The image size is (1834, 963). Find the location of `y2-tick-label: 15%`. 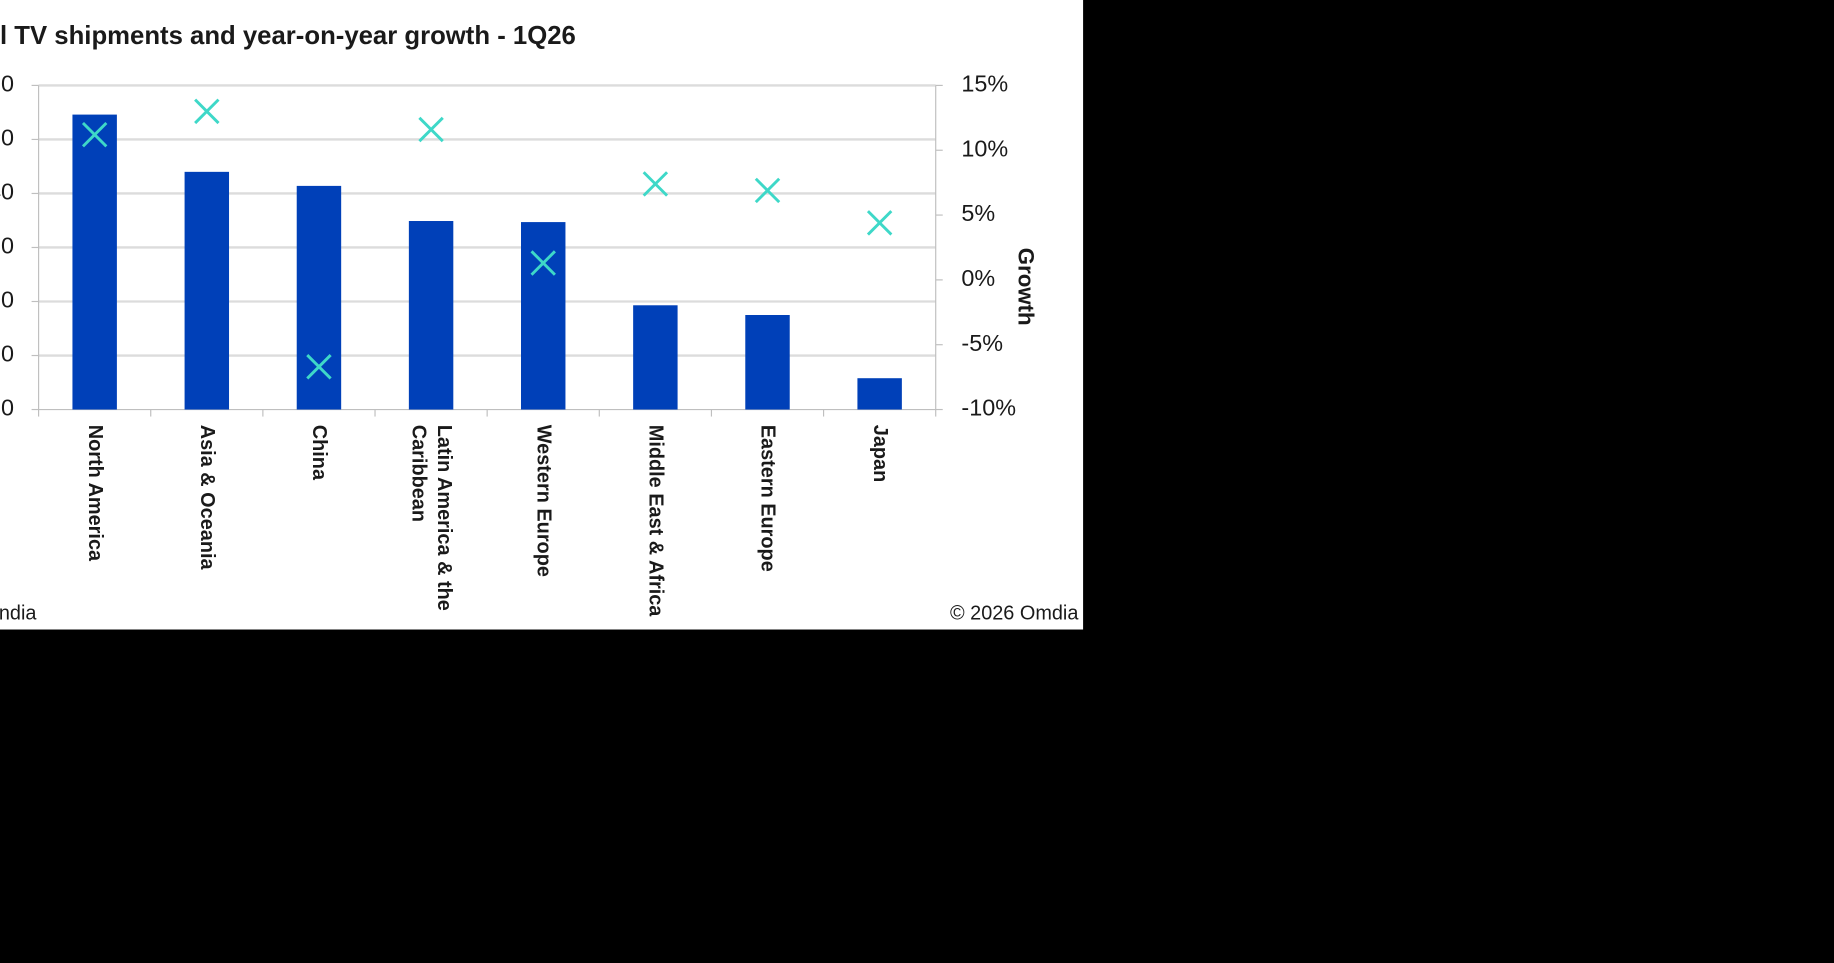

y2-tick-label: 15% is located at coordinates (984, 84).